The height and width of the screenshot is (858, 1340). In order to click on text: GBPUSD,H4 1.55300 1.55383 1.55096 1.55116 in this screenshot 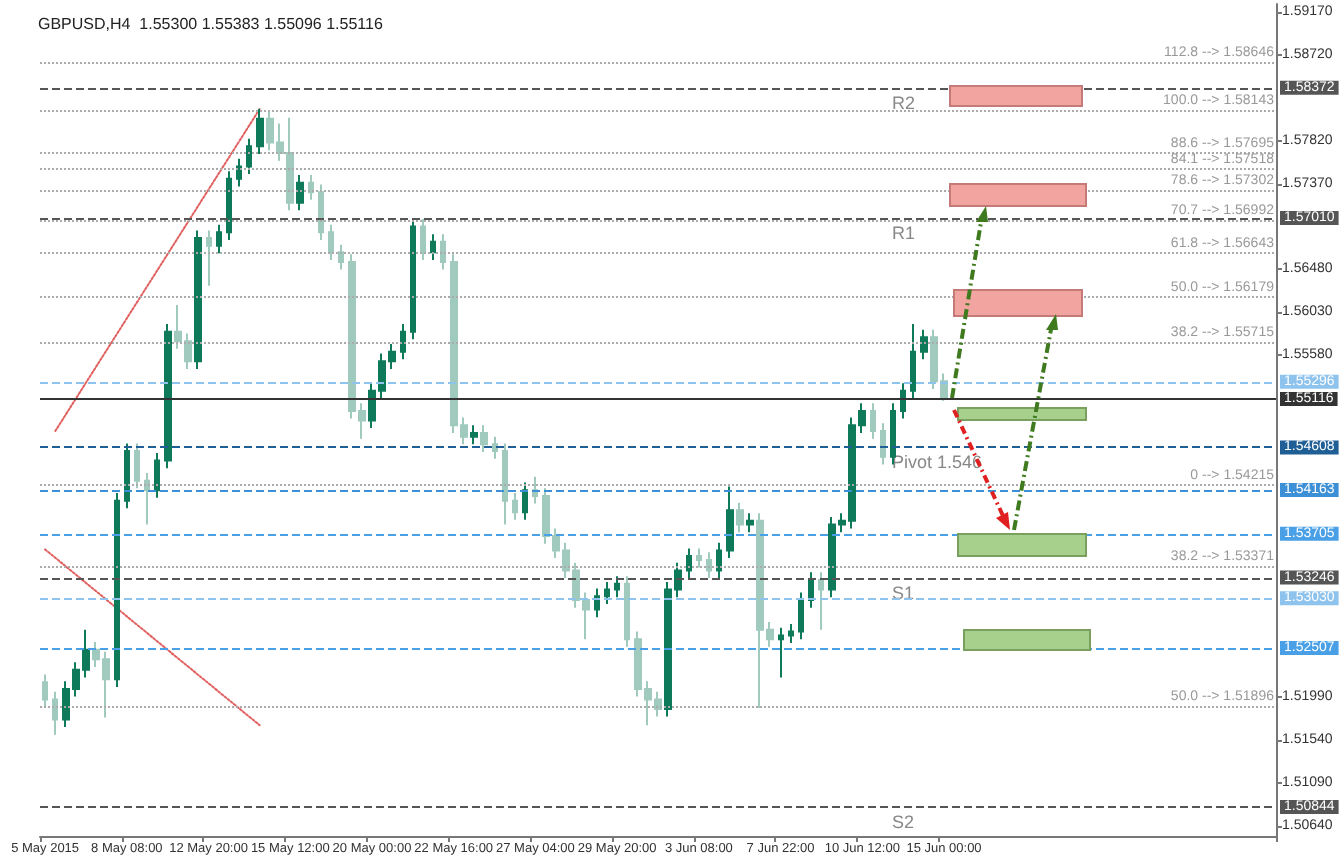, I will do `click(211, 24)`.